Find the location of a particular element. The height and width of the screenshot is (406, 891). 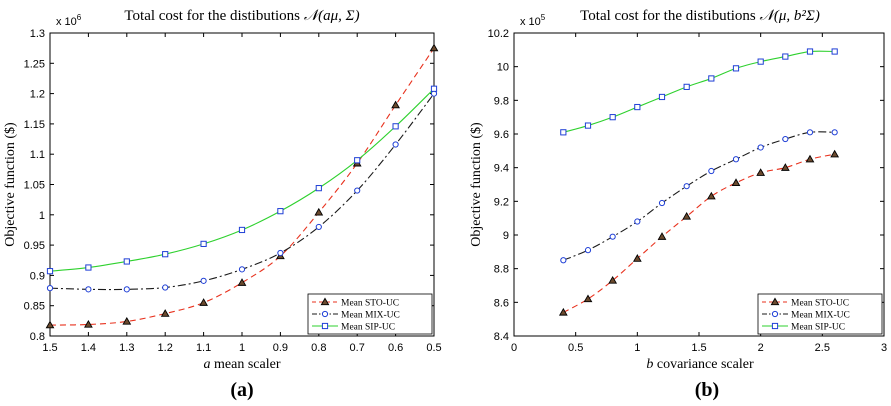

y-tick-label: 1.05 is located at coordinates (34, 186).